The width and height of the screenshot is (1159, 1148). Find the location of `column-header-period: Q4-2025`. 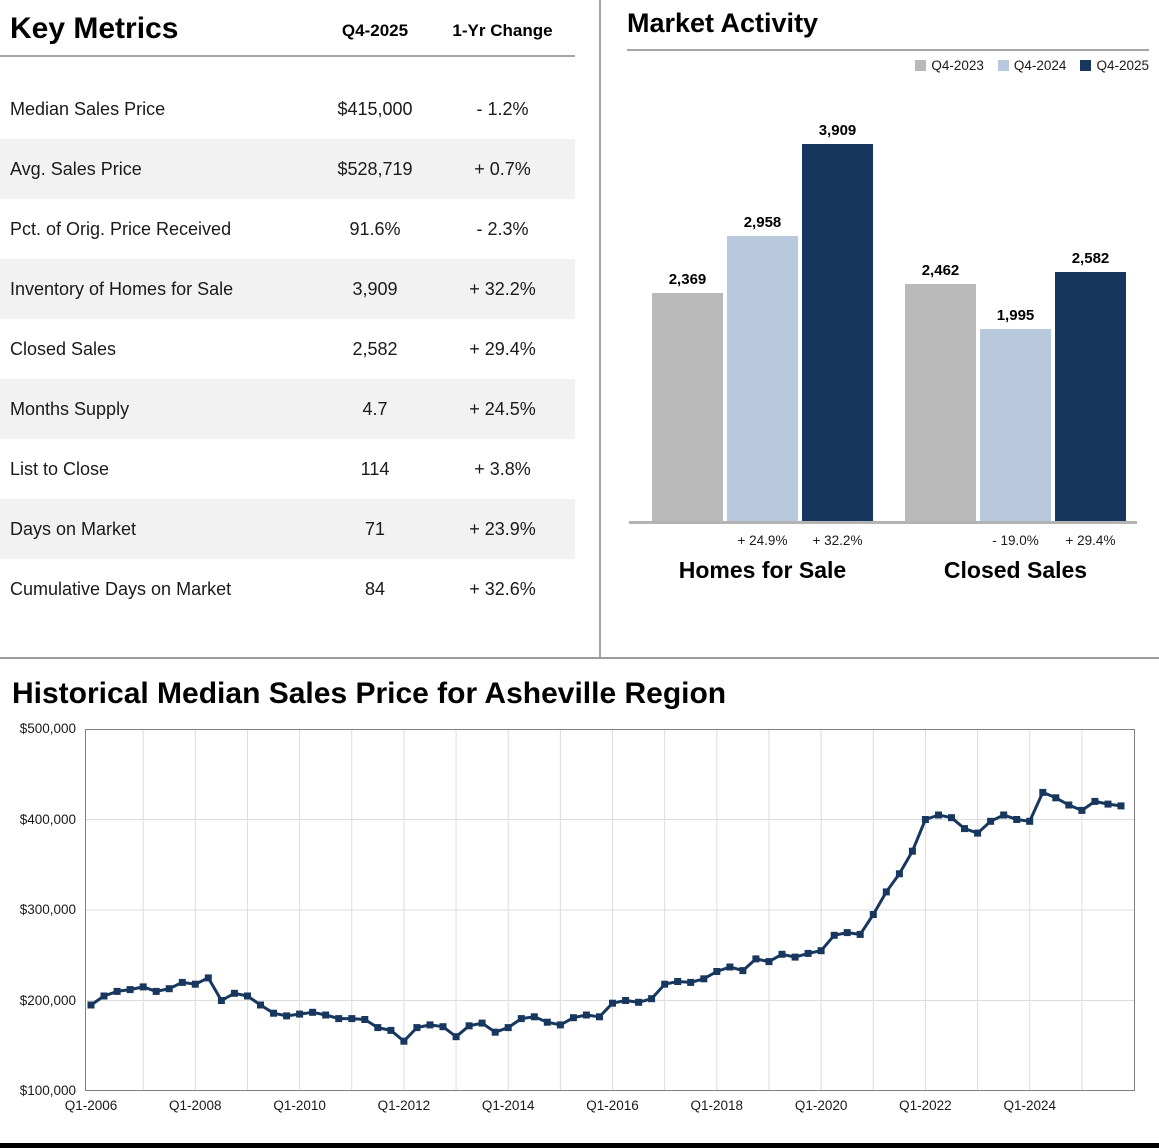

column-header-period: Q4-2025 is located at coordinates (375, 30).